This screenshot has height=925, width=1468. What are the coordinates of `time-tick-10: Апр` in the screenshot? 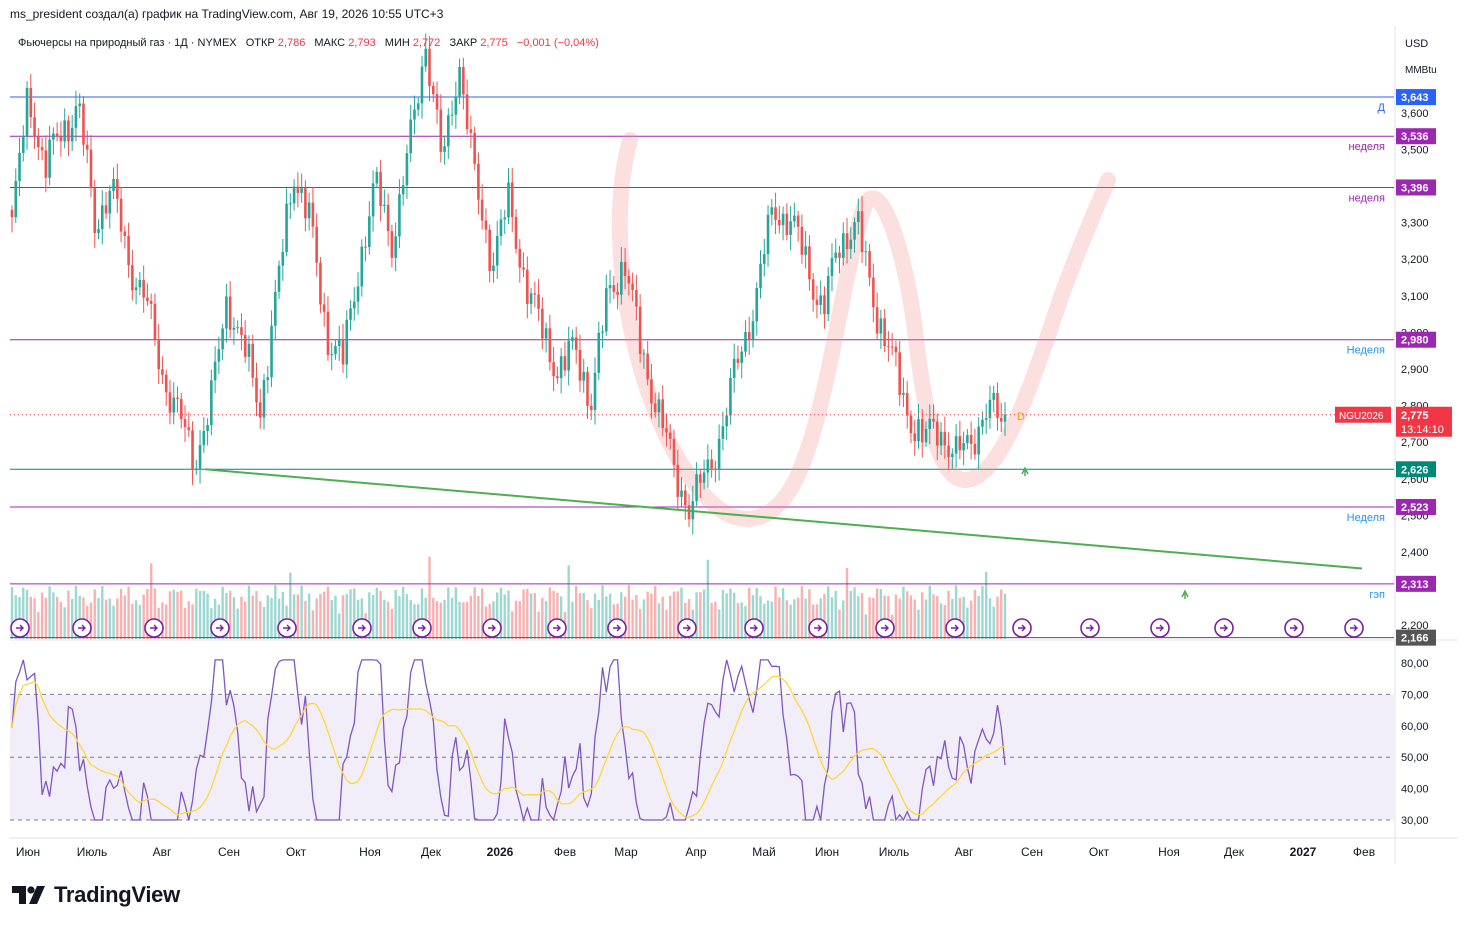 It's located at (696, 852).